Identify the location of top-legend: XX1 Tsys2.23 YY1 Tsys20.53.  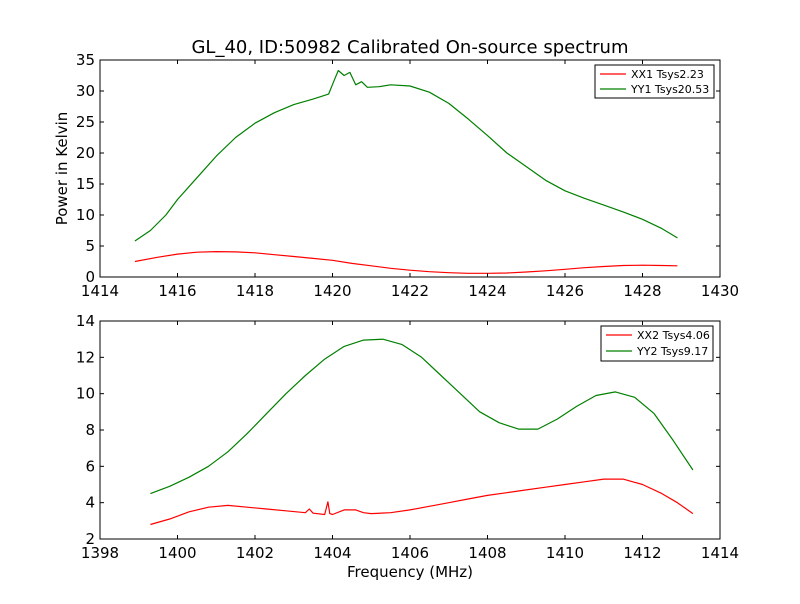
(654, 81).